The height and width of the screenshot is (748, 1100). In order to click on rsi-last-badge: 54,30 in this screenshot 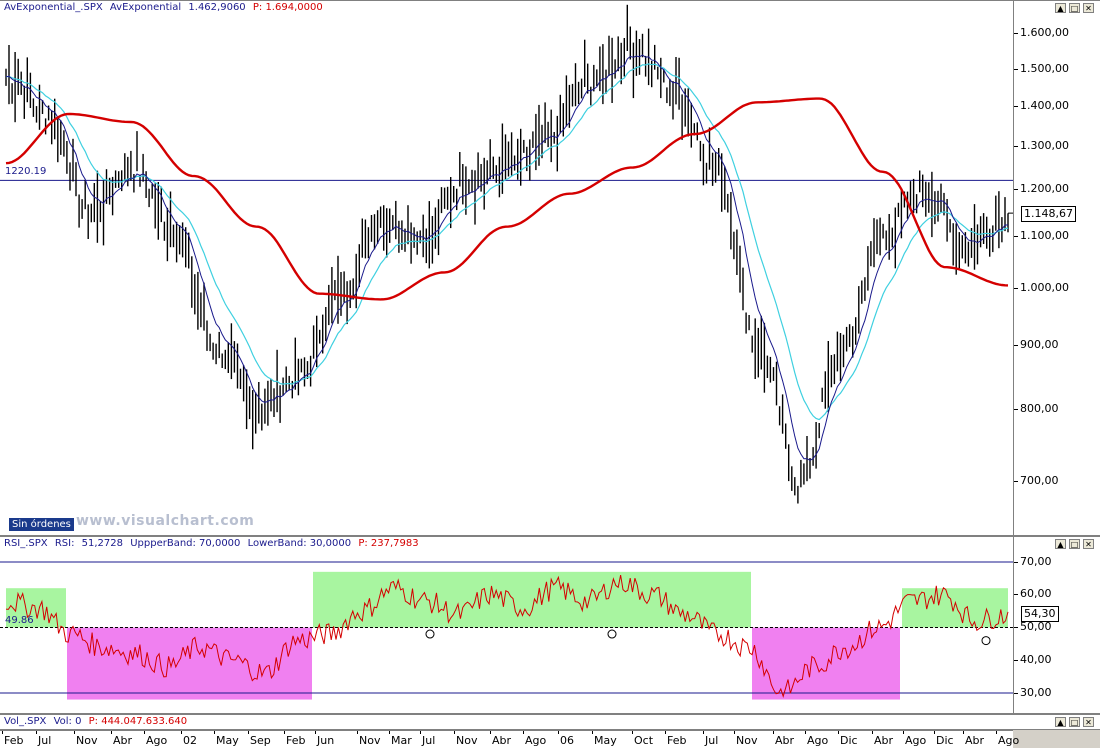, I will do `click(1040, 614)`.